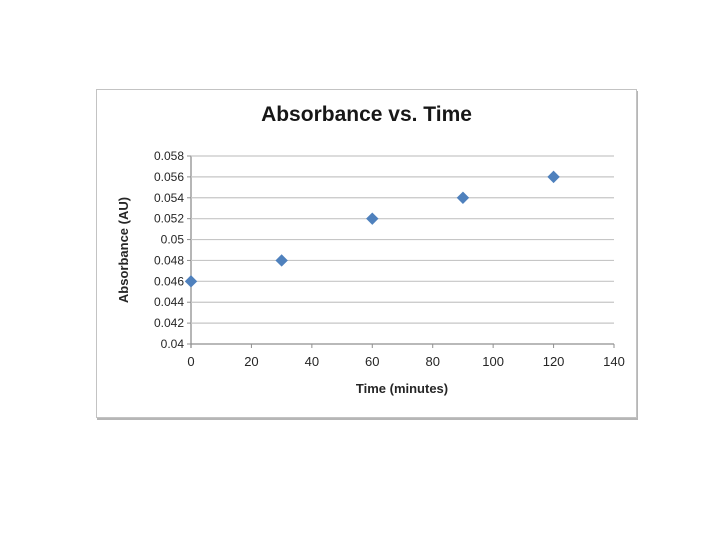  I want to click on y-tick-label: 0.05, so click(173, 240).